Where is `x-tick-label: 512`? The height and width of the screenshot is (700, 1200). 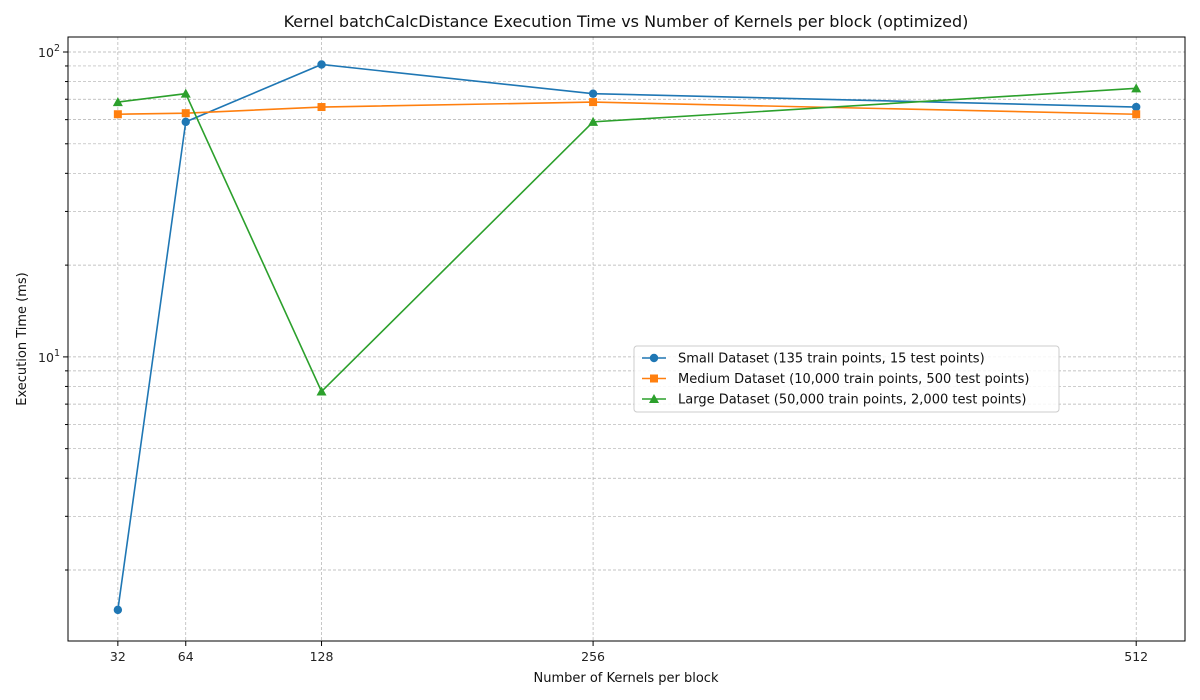 x-tick-label: 512 is located at coordinates (1136, 656).